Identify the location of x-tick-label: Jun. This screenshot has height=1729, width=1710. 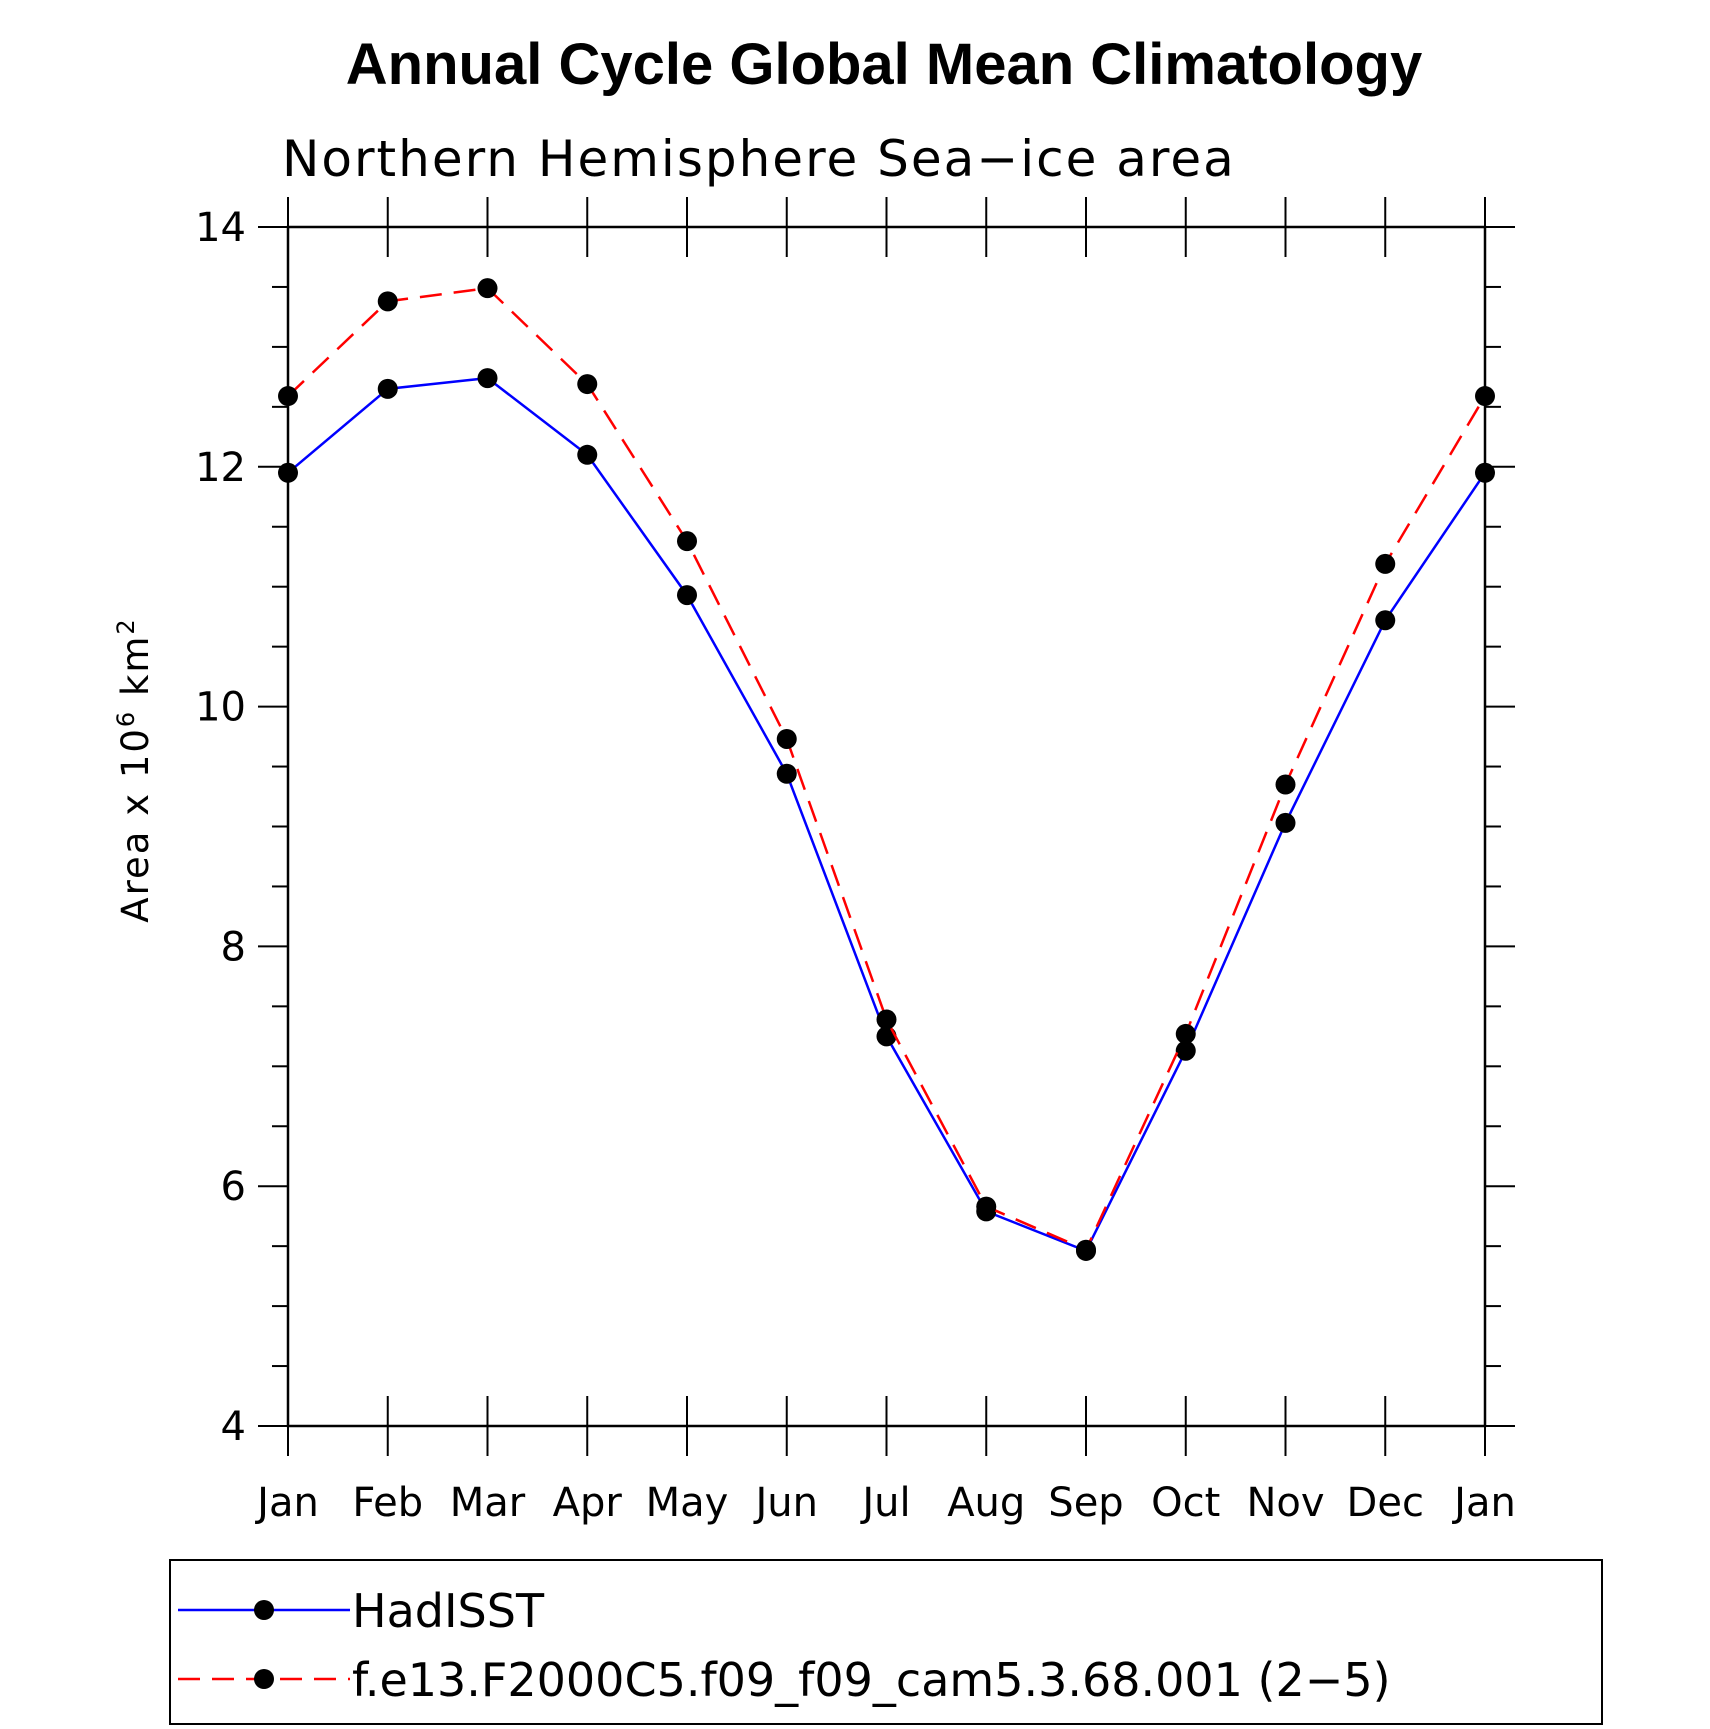
(786, 1503).